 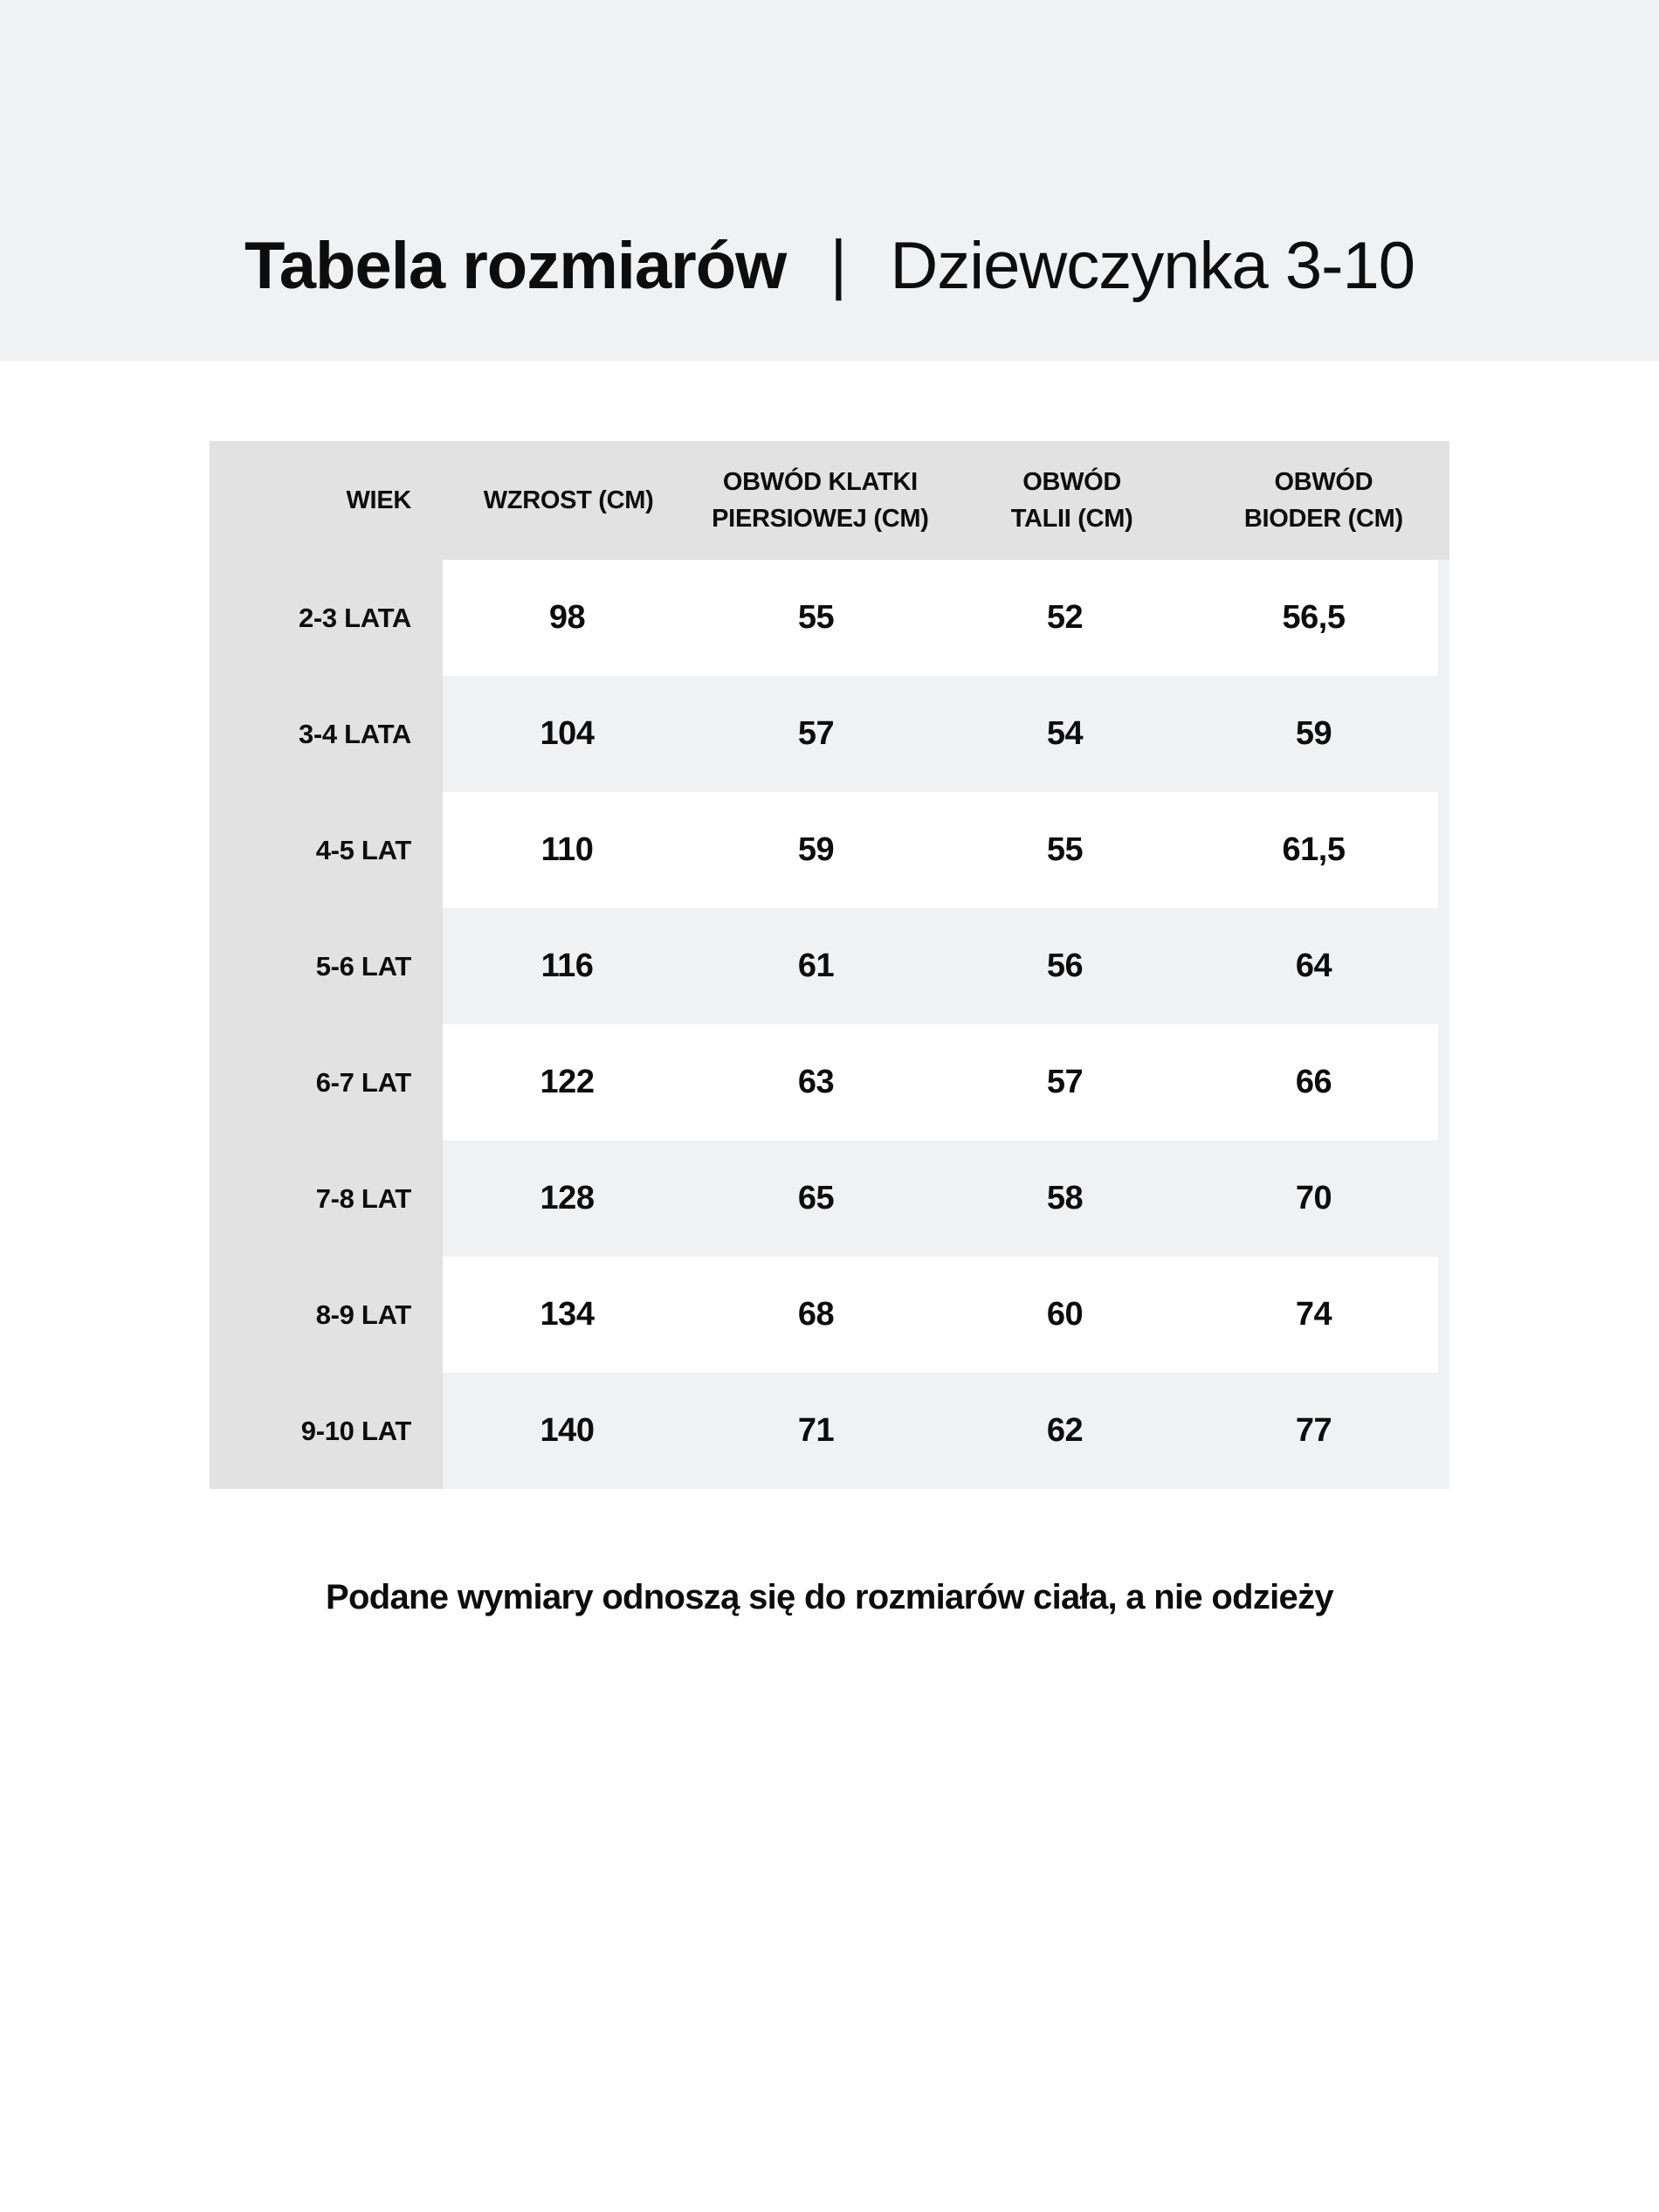 What do you see at coordinates (946, 618) in the screenshot?
I see `row-data-area: 98 55 52 56,5` at bounding box center [946, 618].